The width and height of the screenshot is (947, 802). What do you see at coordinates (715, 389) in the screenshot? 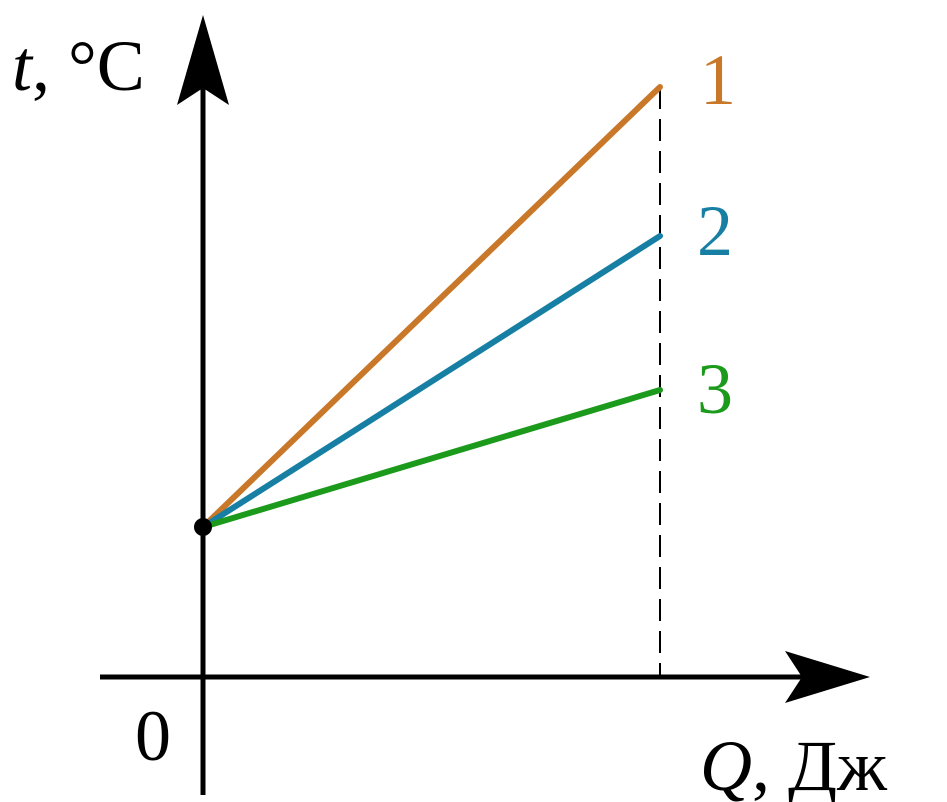
I see `line-label: 3` at bounding box center [715, 389].